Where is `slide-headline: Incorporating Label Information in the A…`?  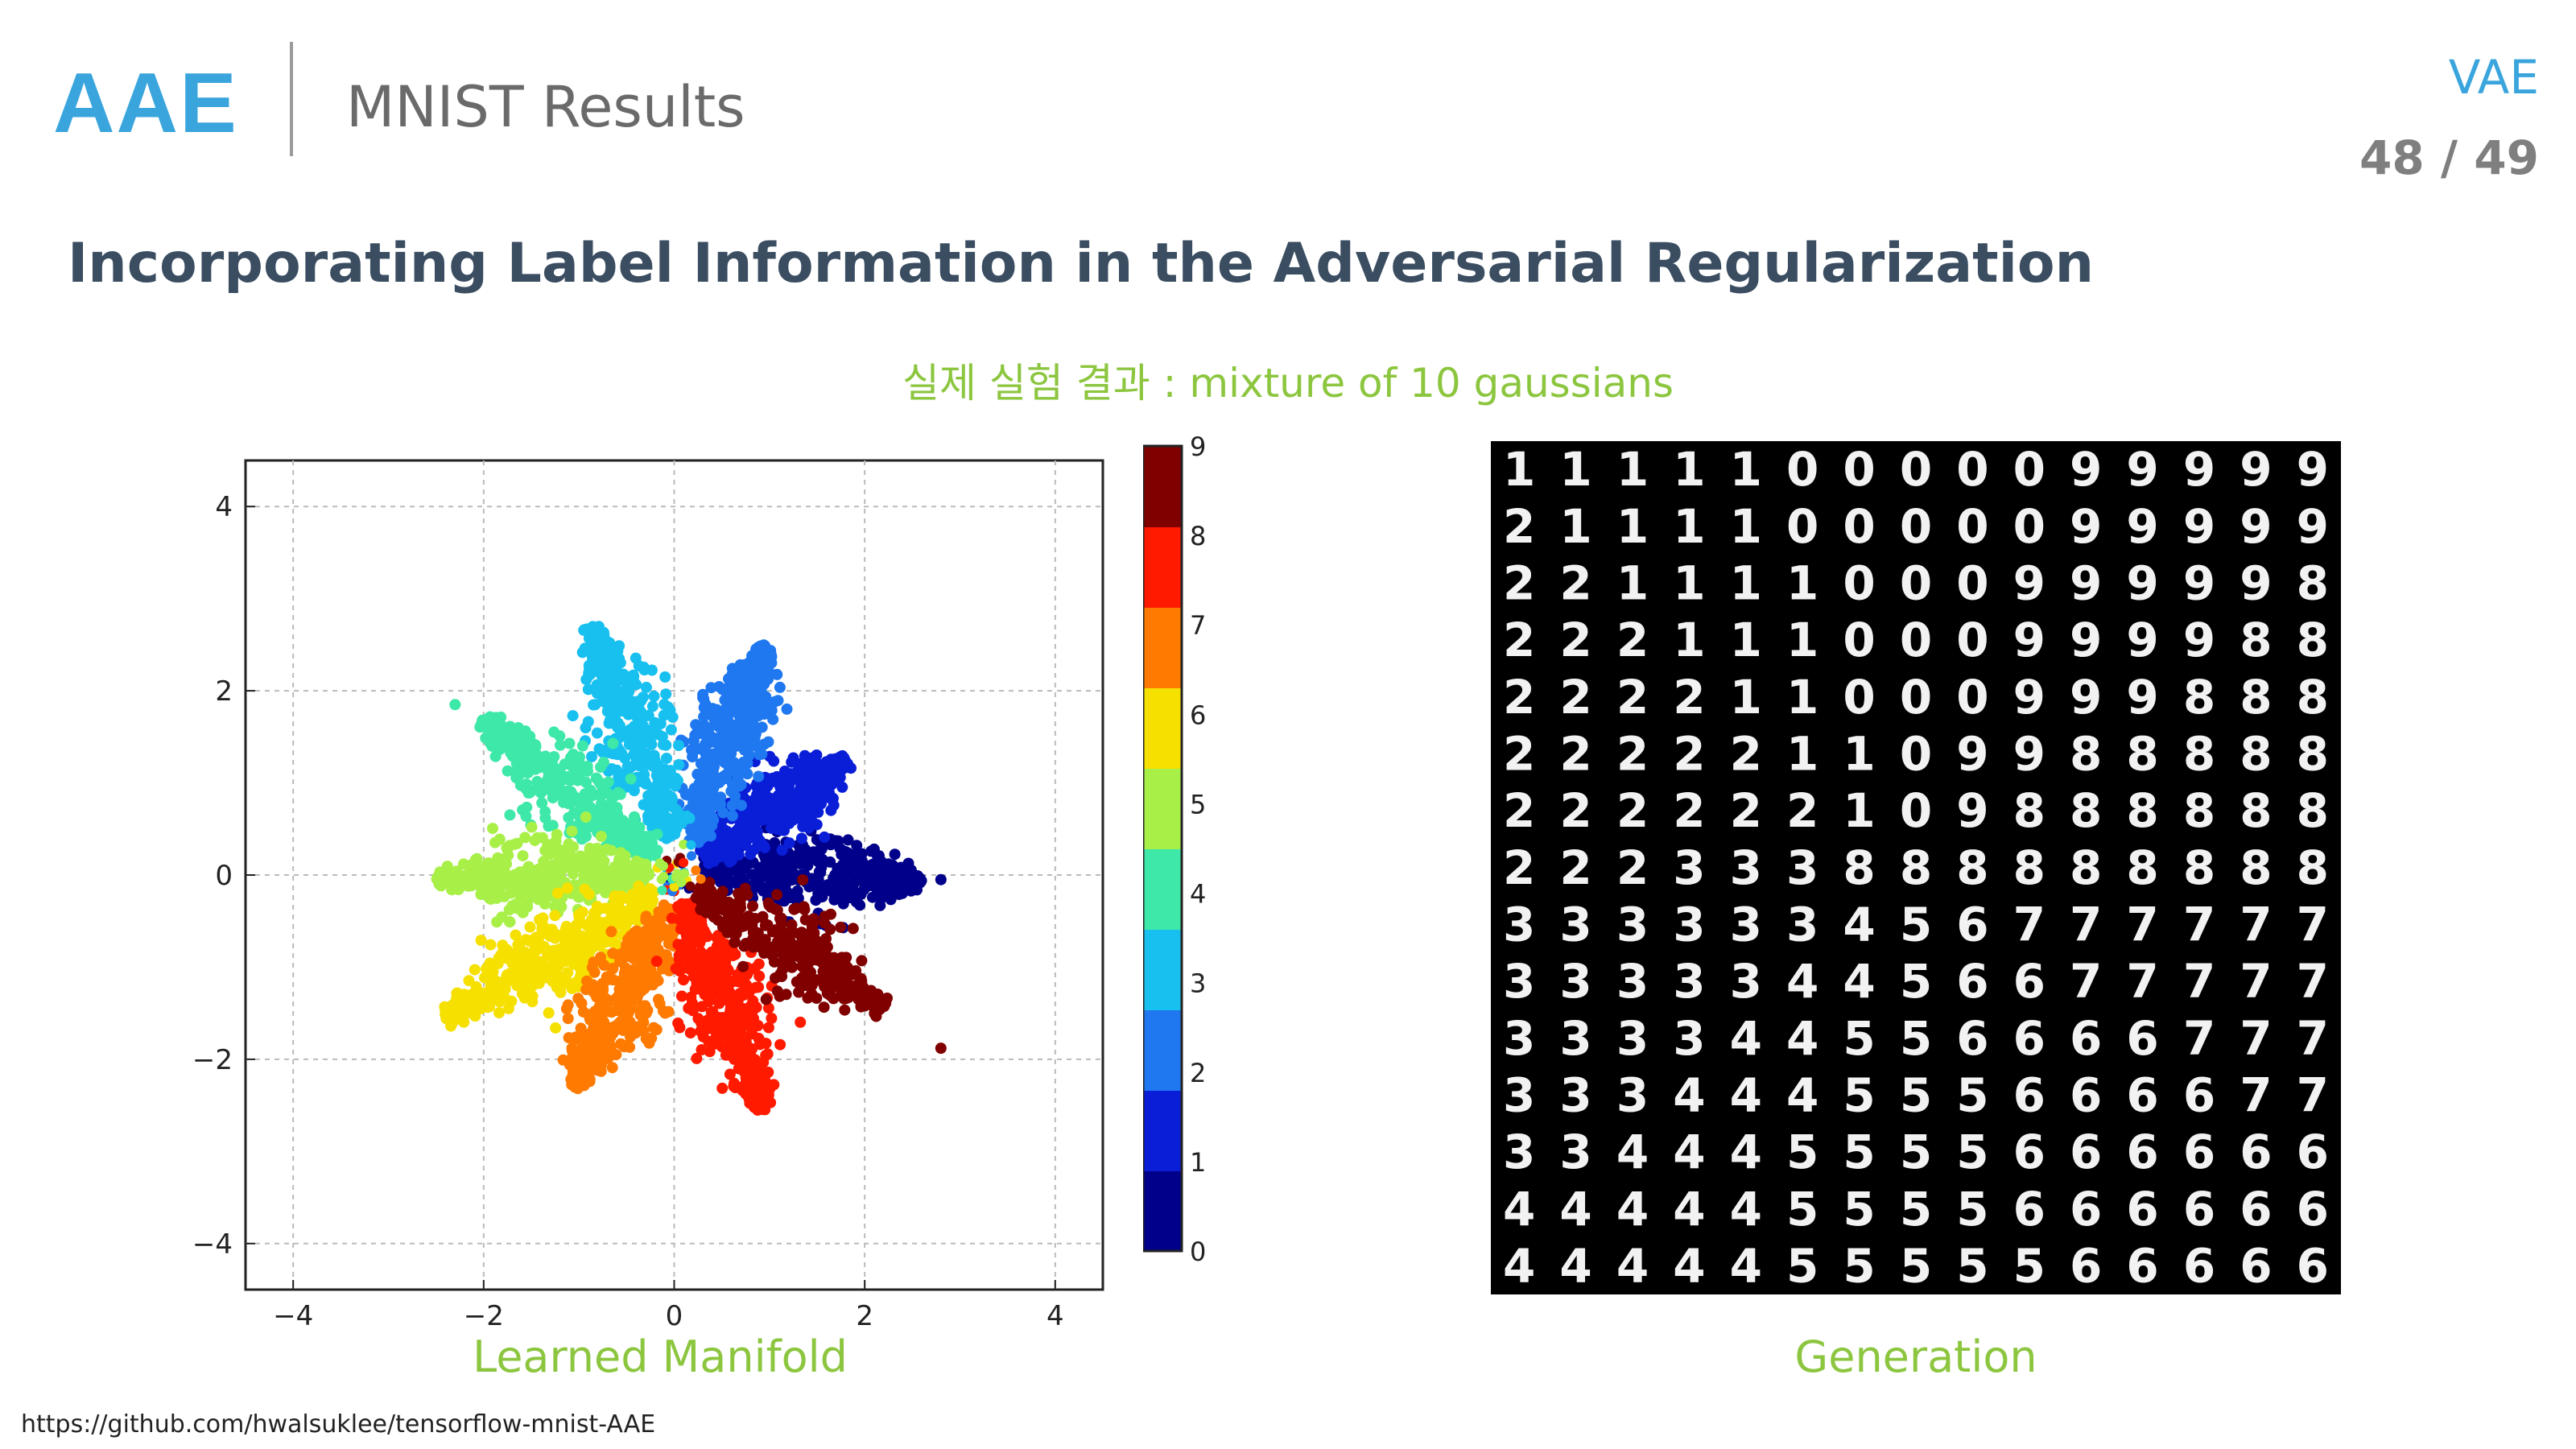
slide-headline: Incorporating Label Information in the A… is located at coordinates (1081, 263).